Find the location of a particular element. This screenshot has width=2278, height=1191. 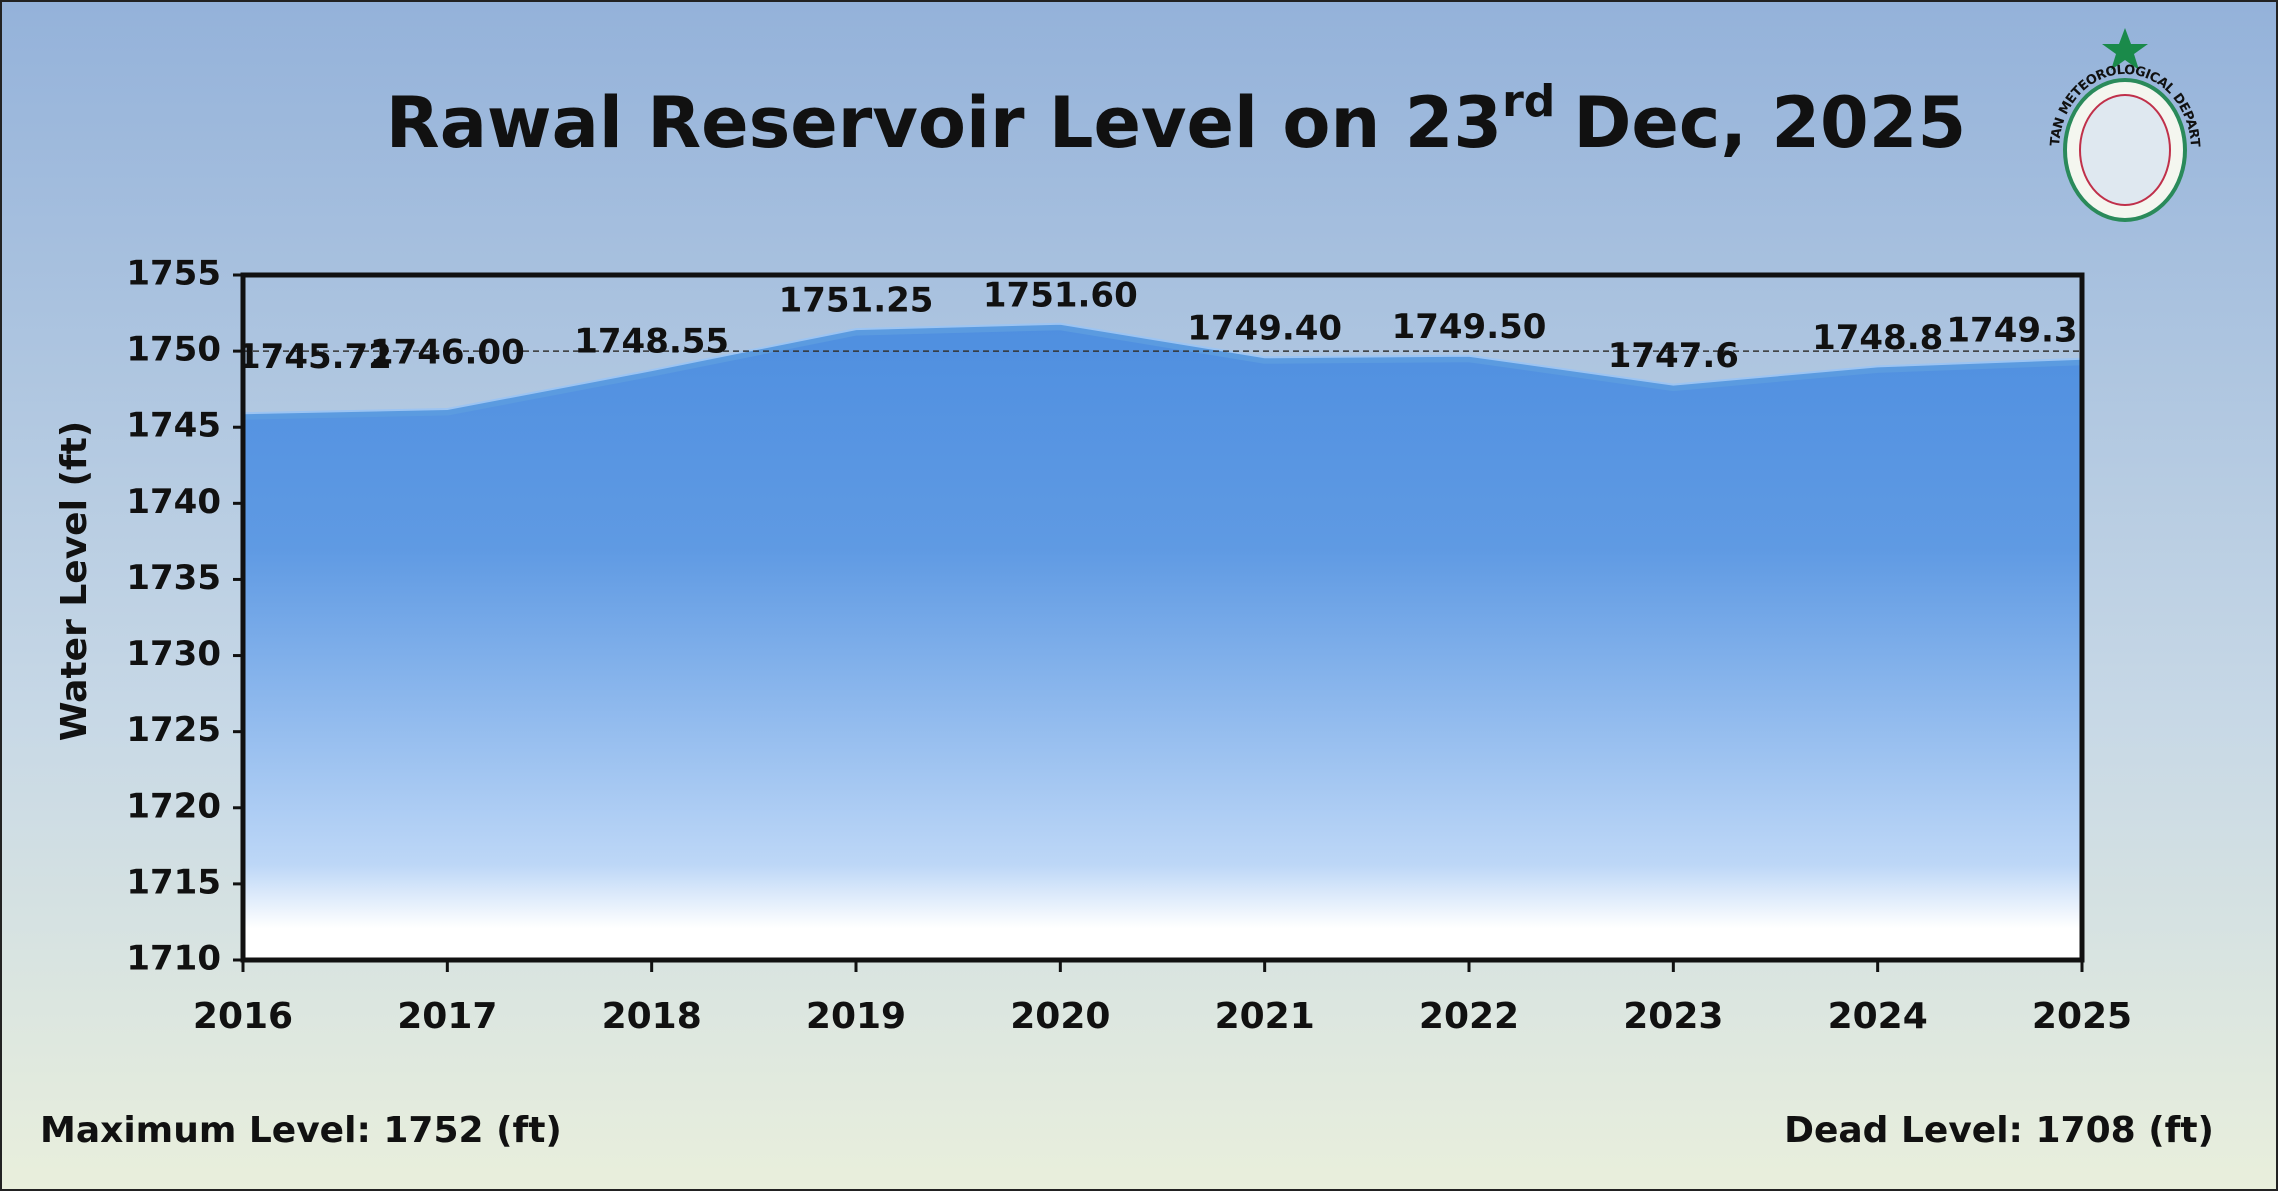

line-highlight is located at coordinates (1162, 368).